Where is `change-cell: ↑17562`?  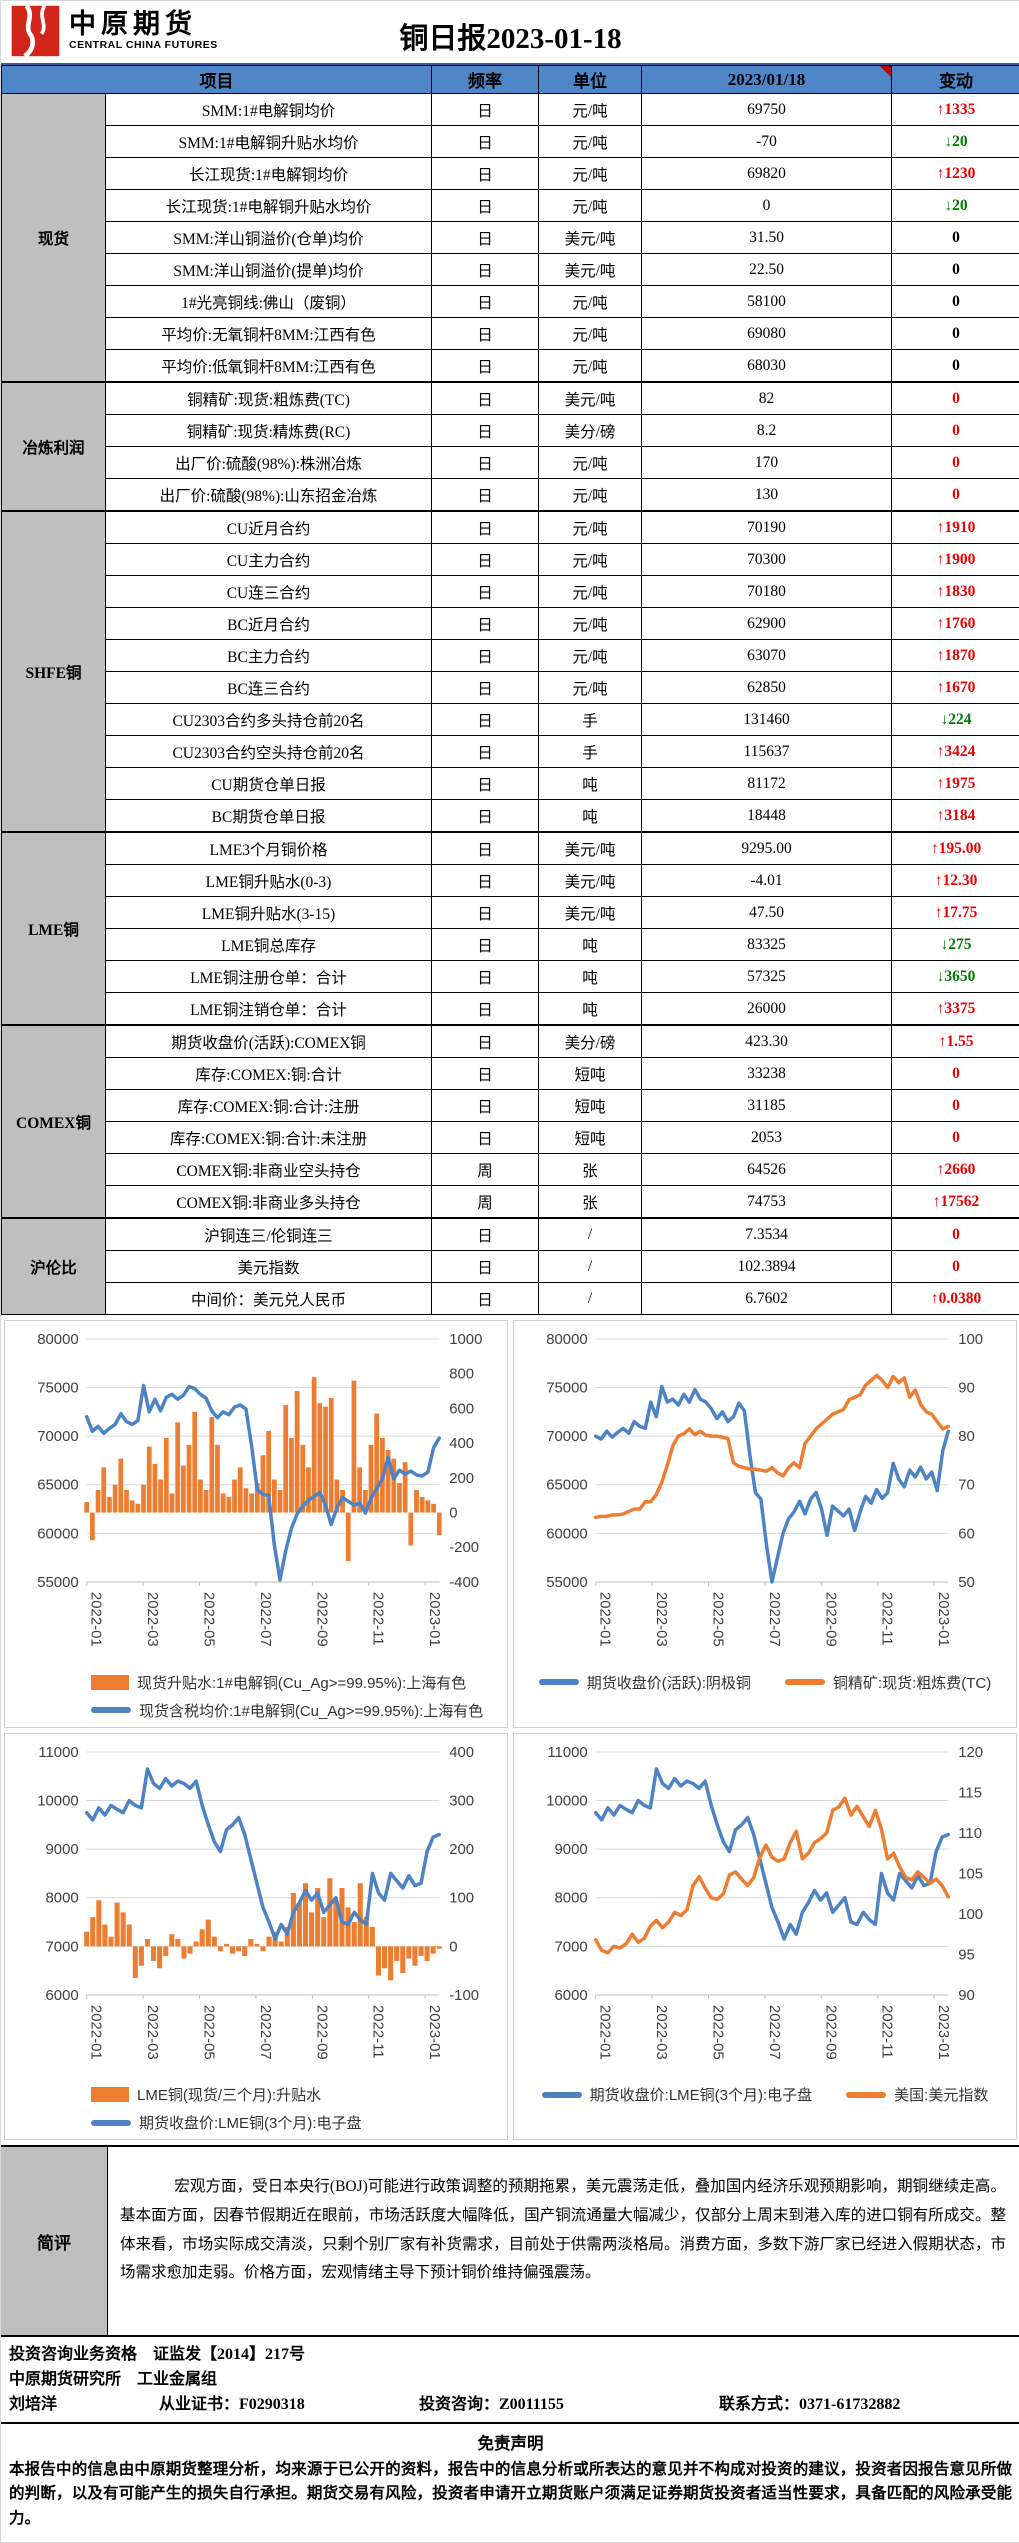
change-cell: ↑17562 is located at coordinates (955, 1202).